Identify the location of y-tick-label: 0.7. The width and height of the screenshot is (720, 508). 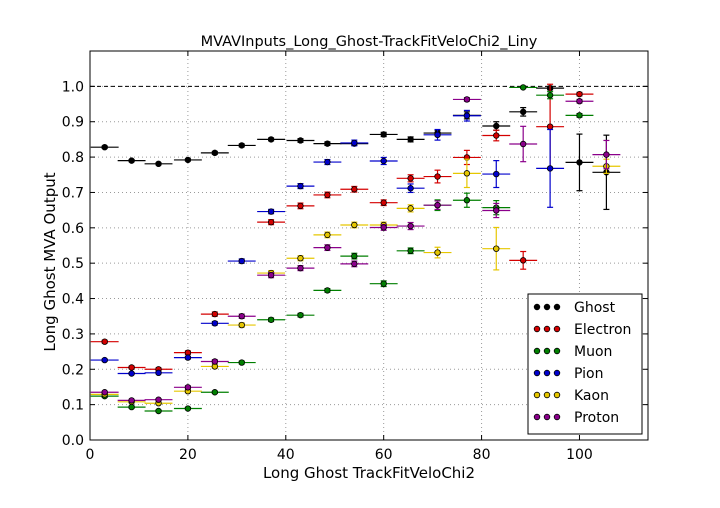
(73, 193).